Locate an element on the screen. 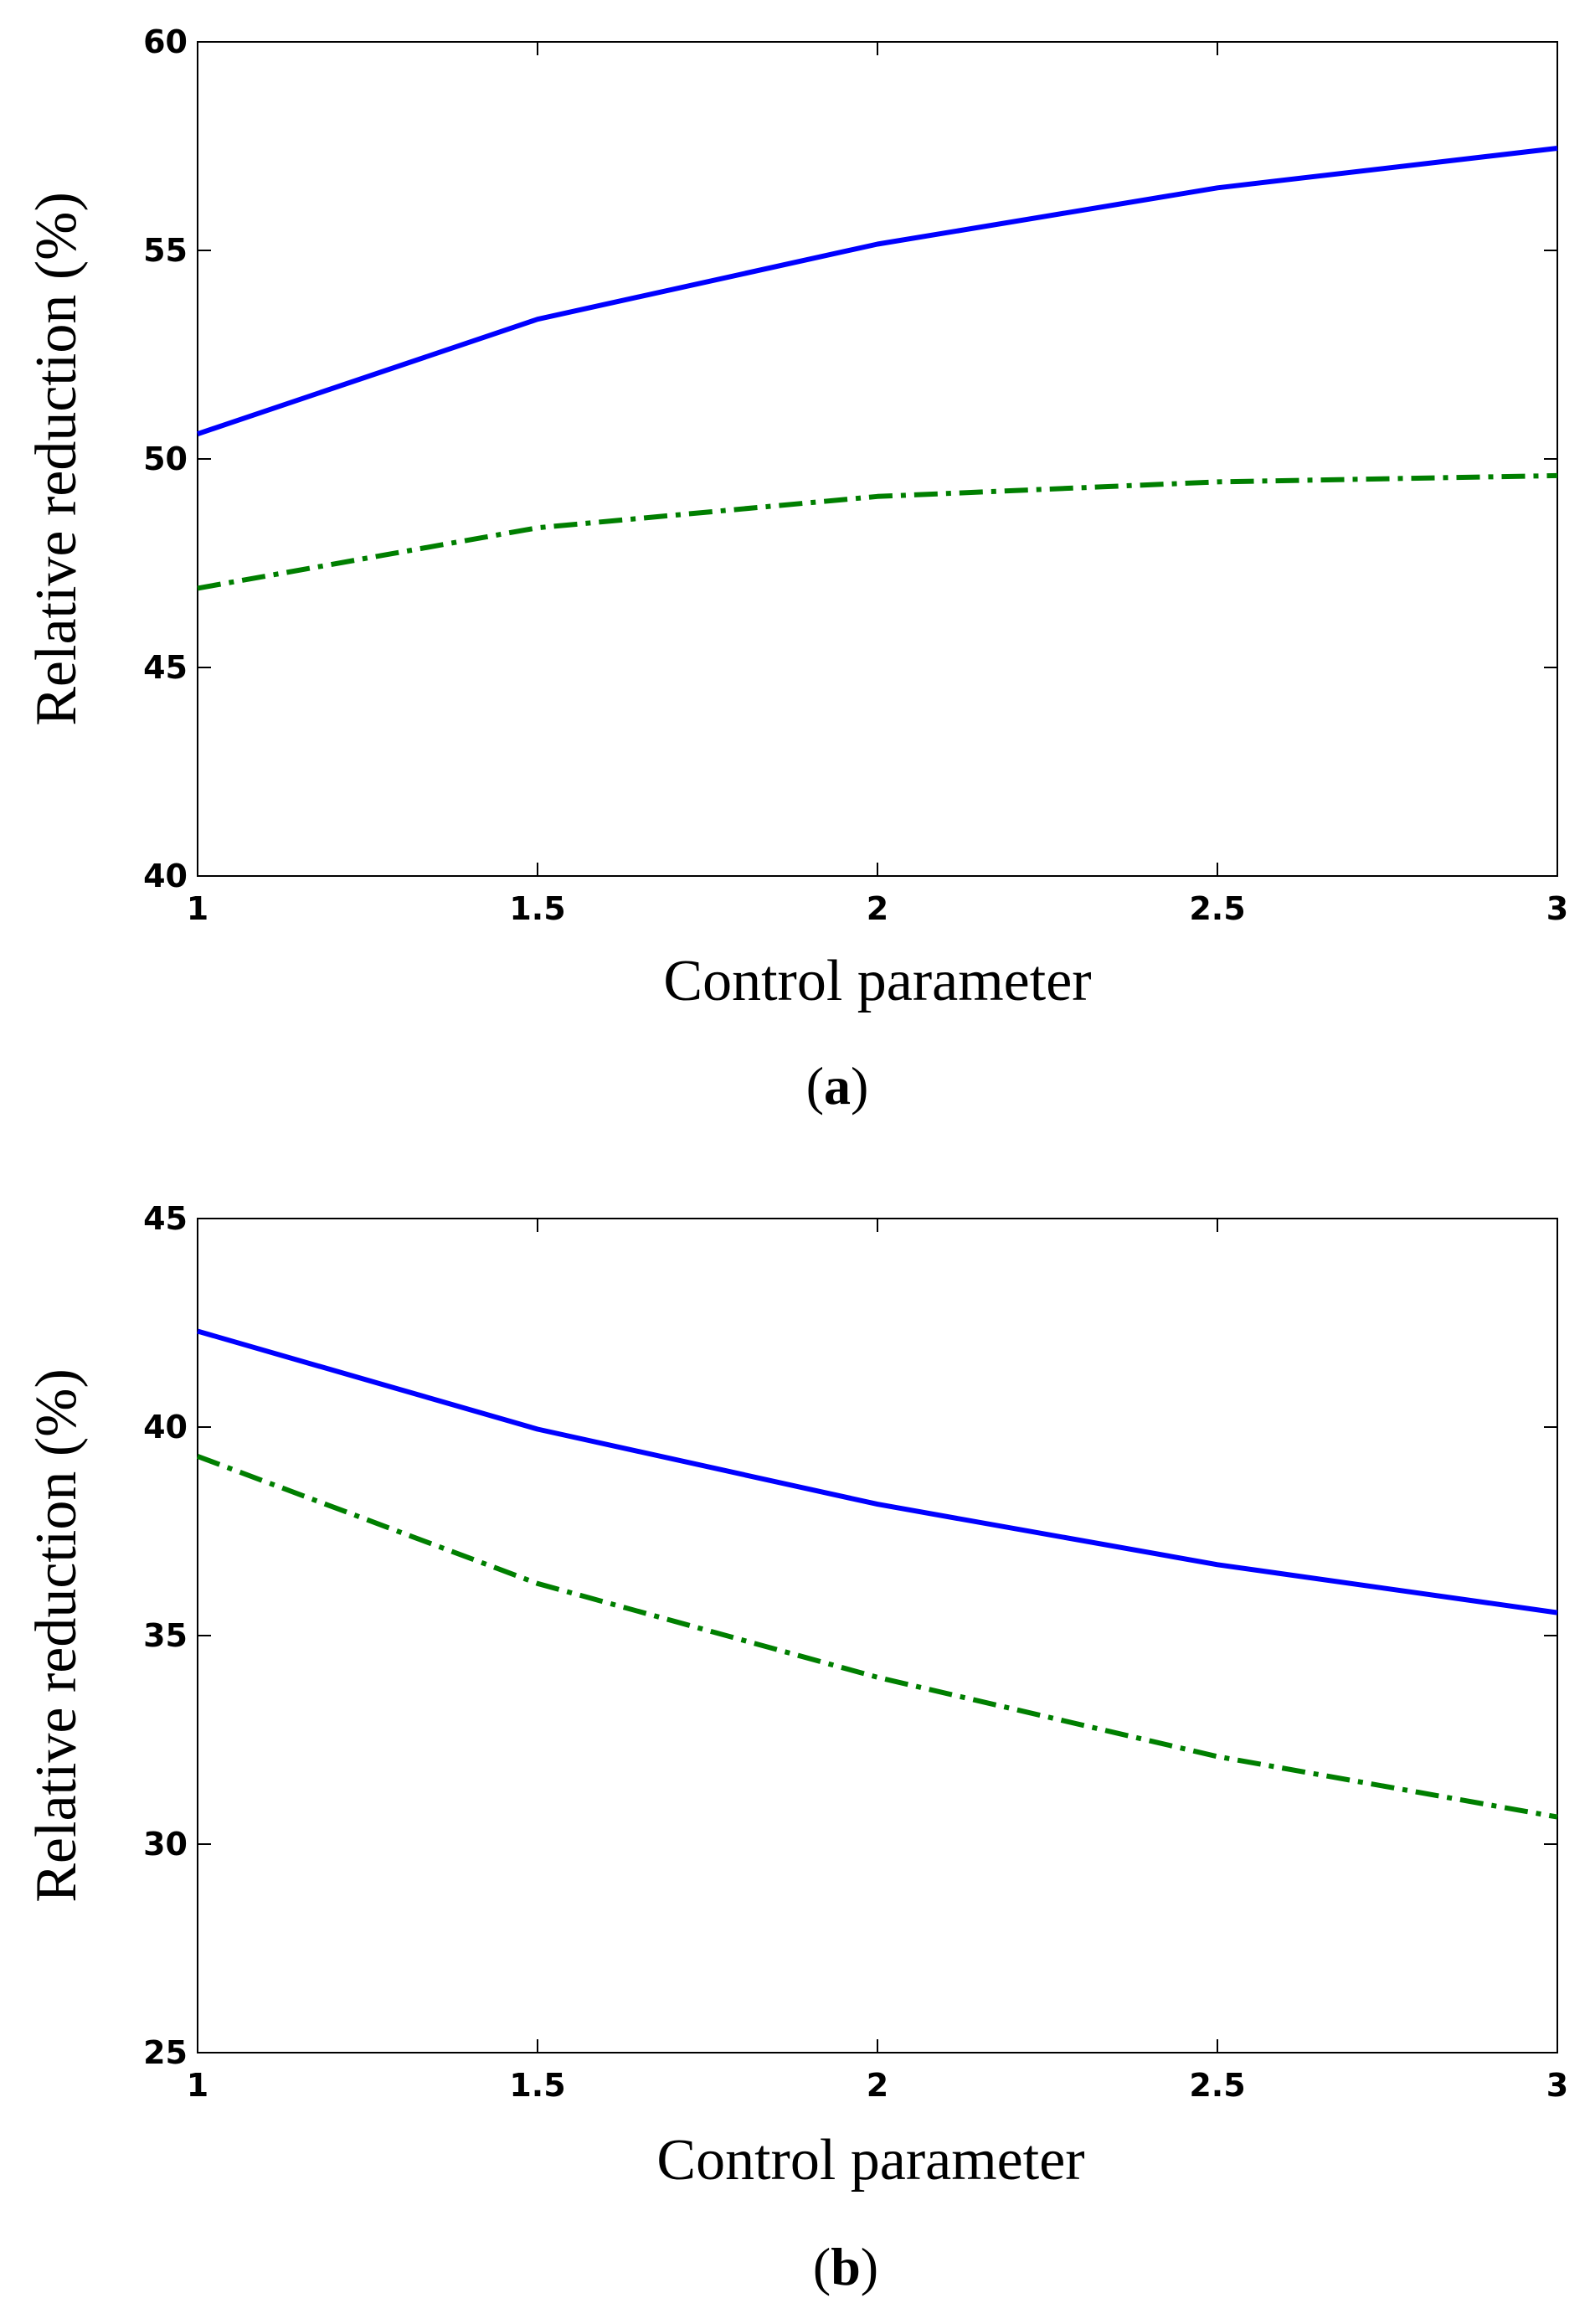  panel-letter: b is located at coordinates (846, 2266).